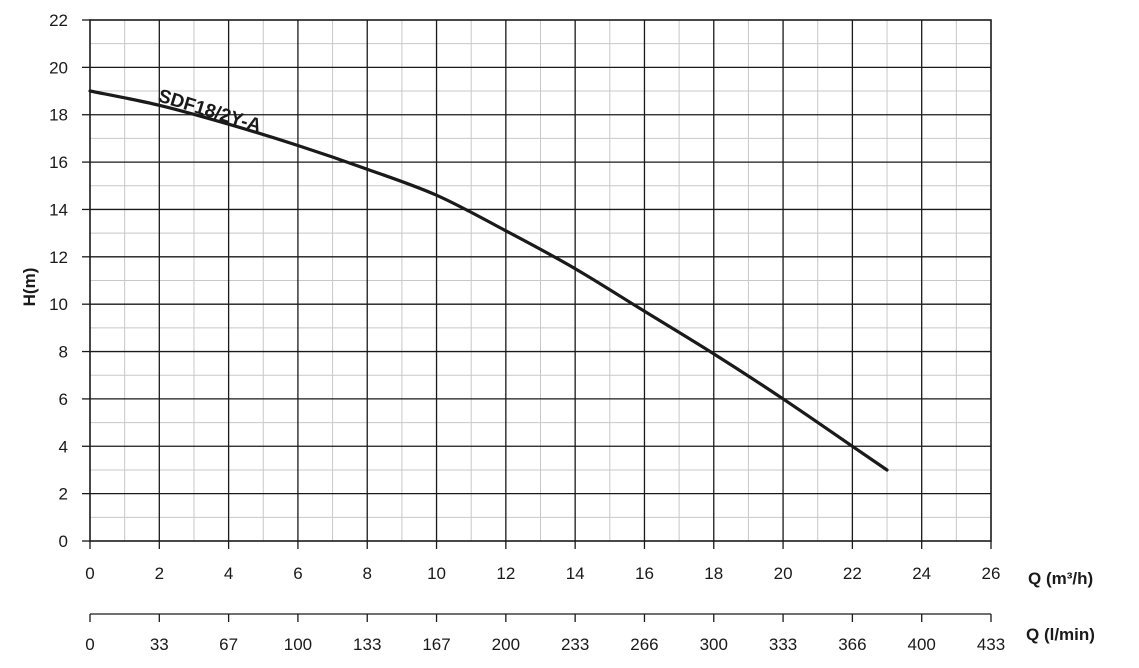 The width and height of the screenshot is (1139, 668). Describe the element at coordinates (1060, 634) in the screenshot. I see `x-axis-secondary-title: Q (l/min)` at that location.